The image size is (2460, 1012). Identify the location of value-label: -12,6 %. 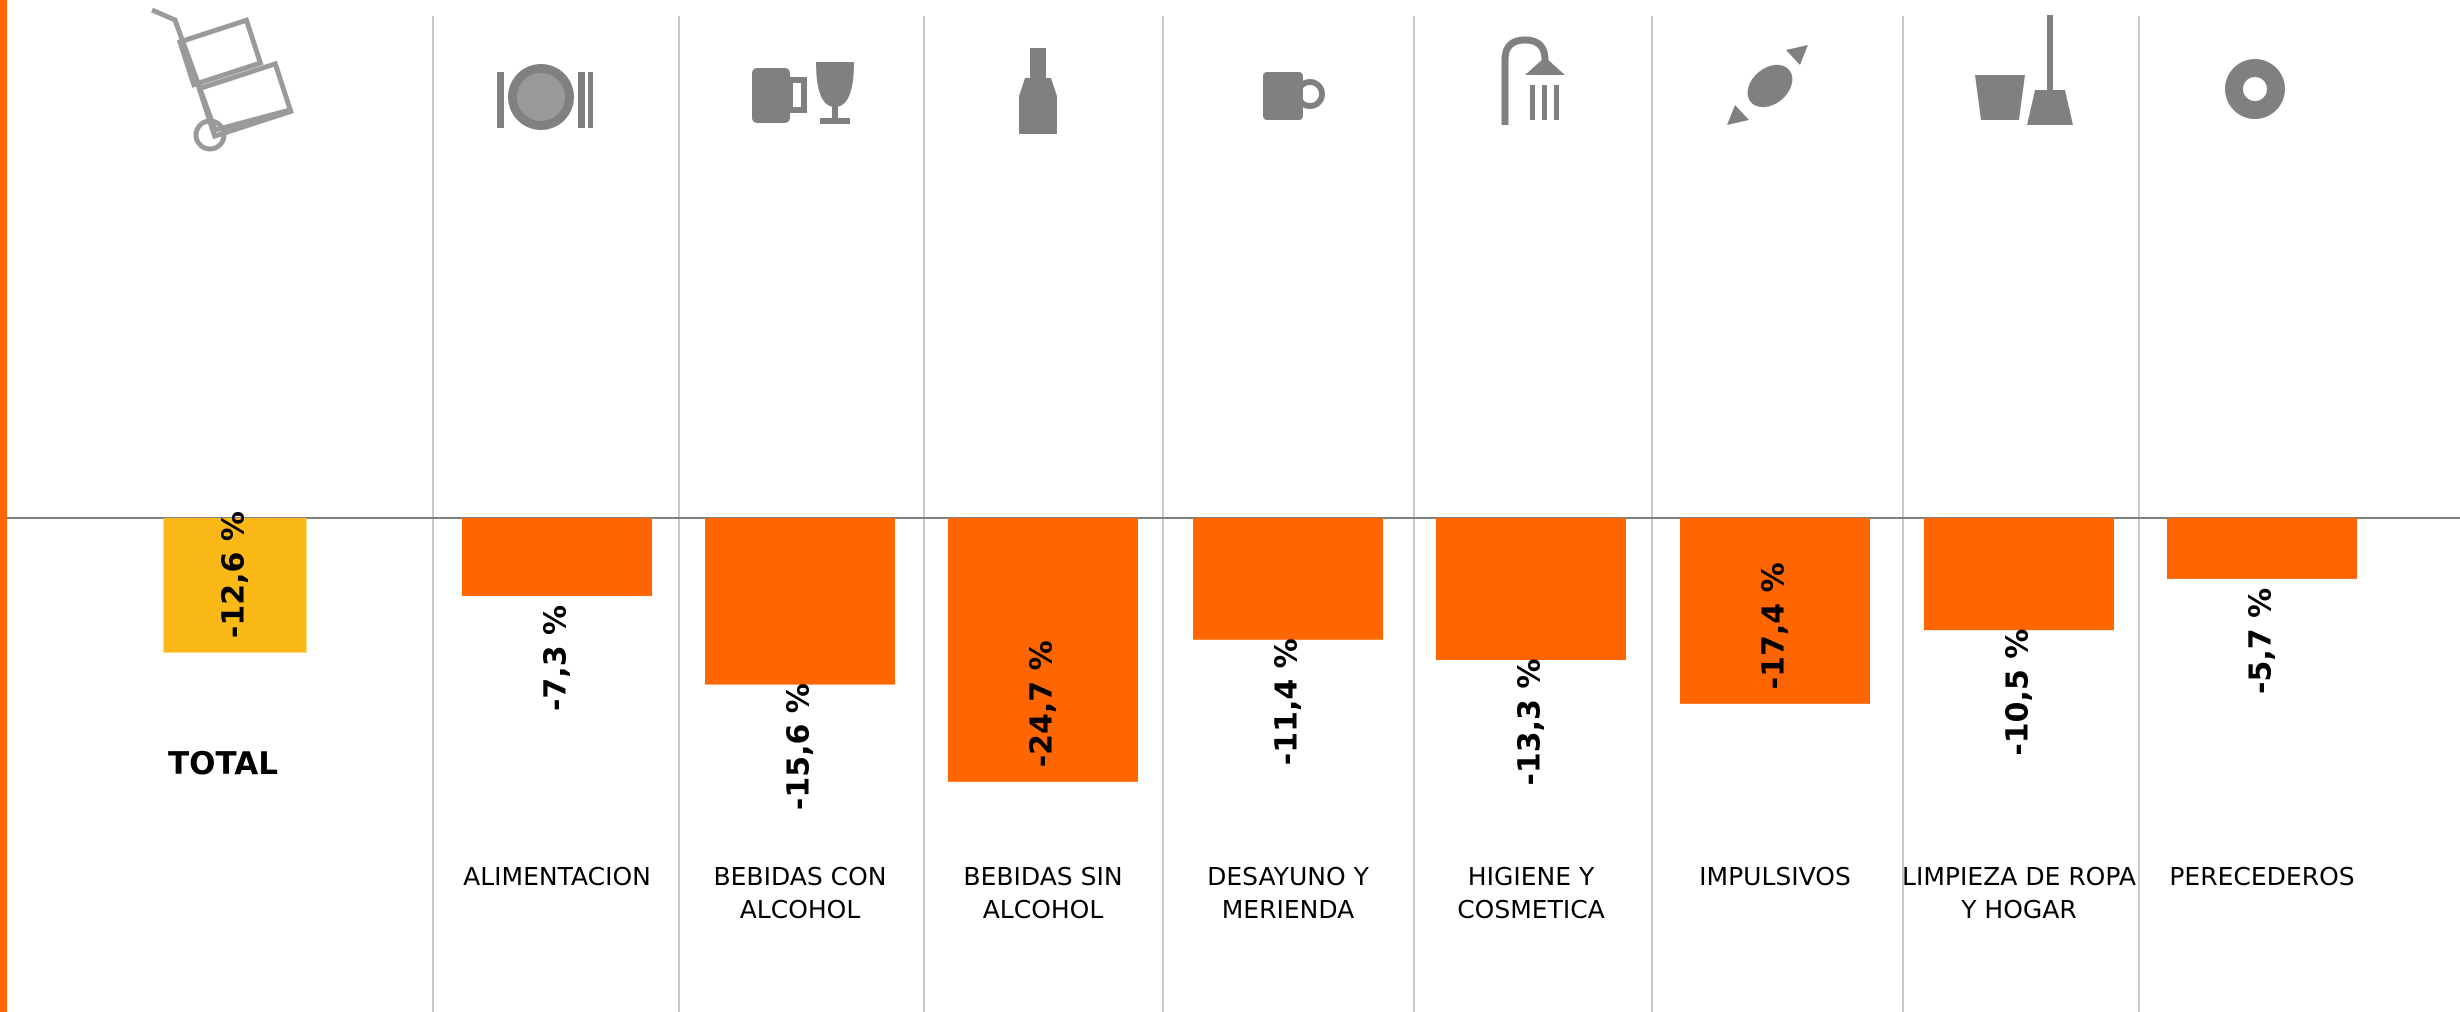
(234, 574).